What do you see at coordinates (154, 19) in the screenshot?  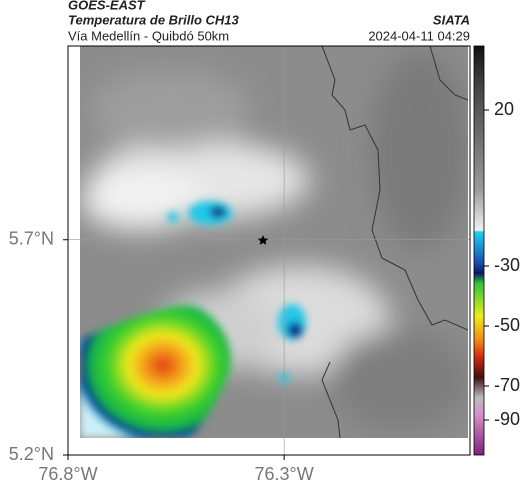 I see `title: Temperatura de Brillo CH13` at bounding box center [154, 19].